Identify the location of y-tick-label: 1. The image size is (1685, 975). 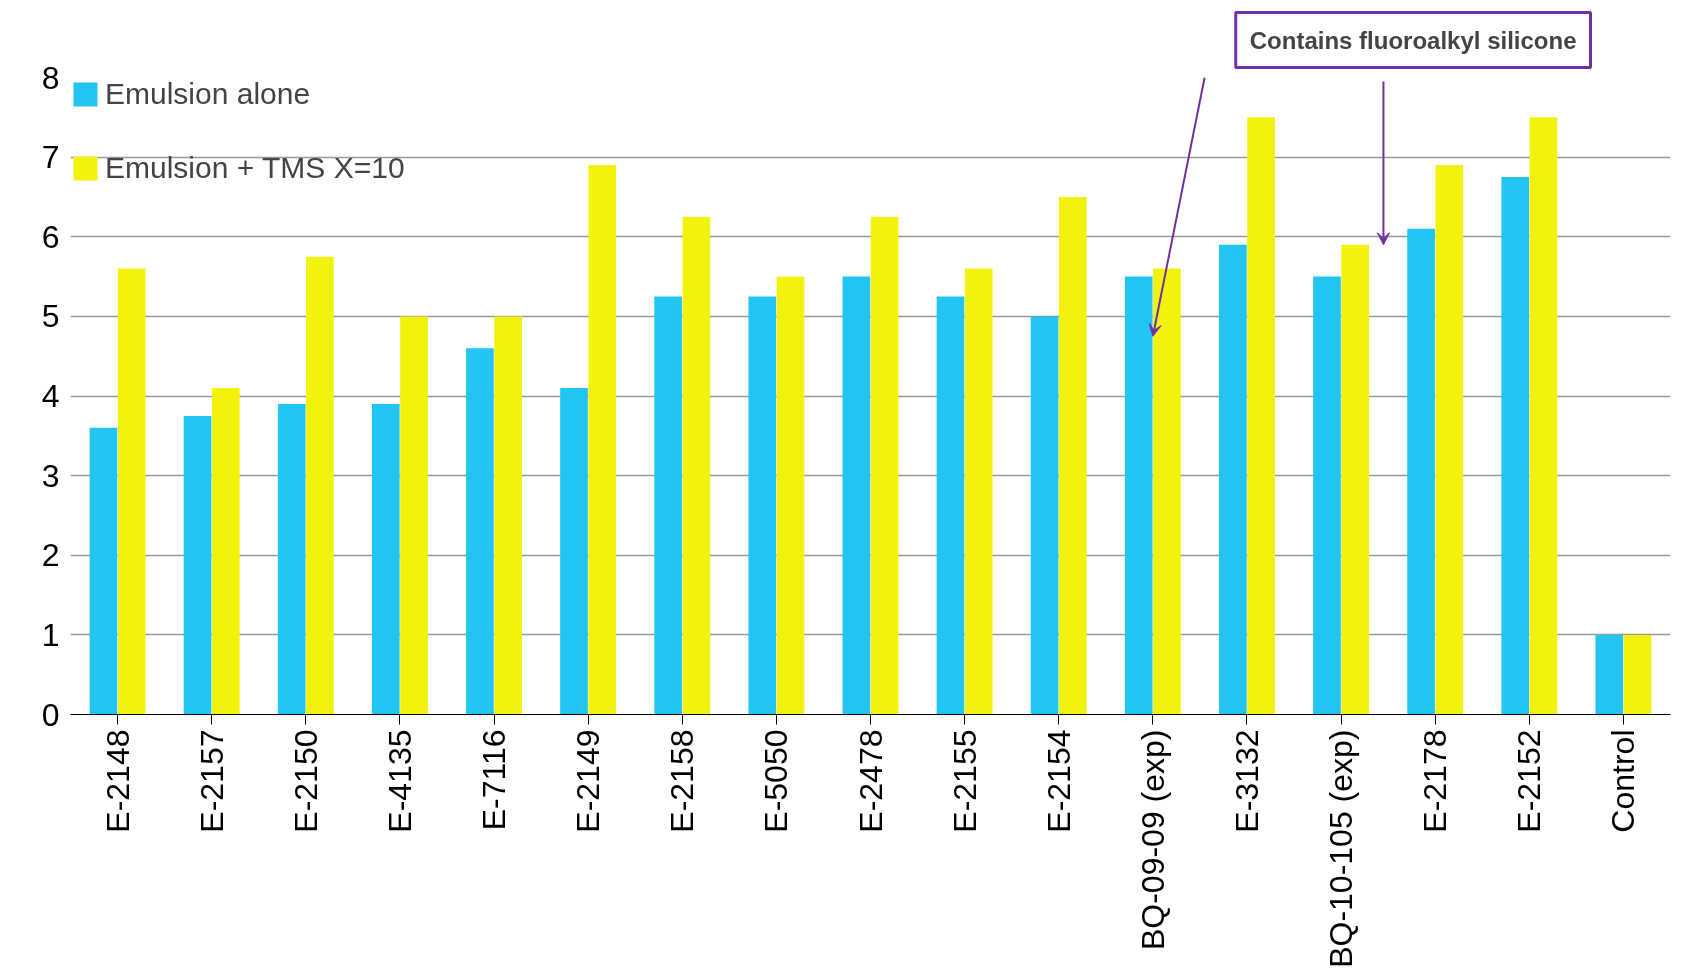
(50, 634).